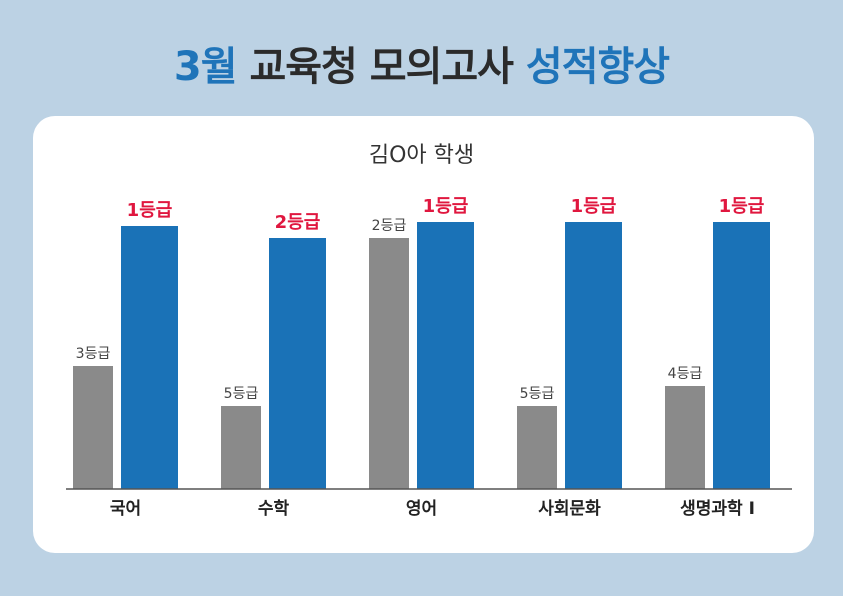 The image size is (843, 596). I want to click on bar-after-label-4: 1등급, so click(742, 206).